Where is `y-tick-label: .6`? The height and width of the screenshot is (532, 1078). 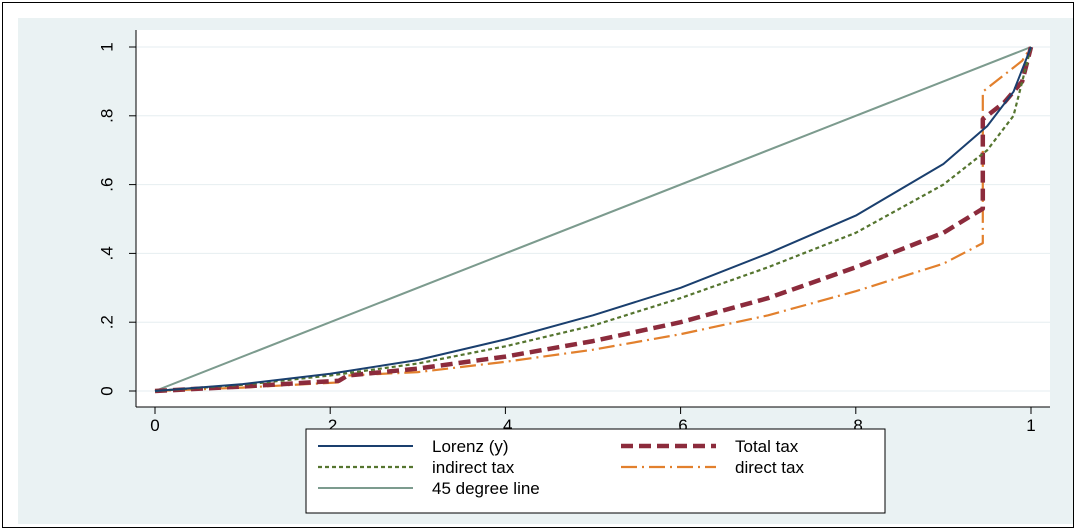
y-tick-label: .6 is located at coordinates (106, 185).